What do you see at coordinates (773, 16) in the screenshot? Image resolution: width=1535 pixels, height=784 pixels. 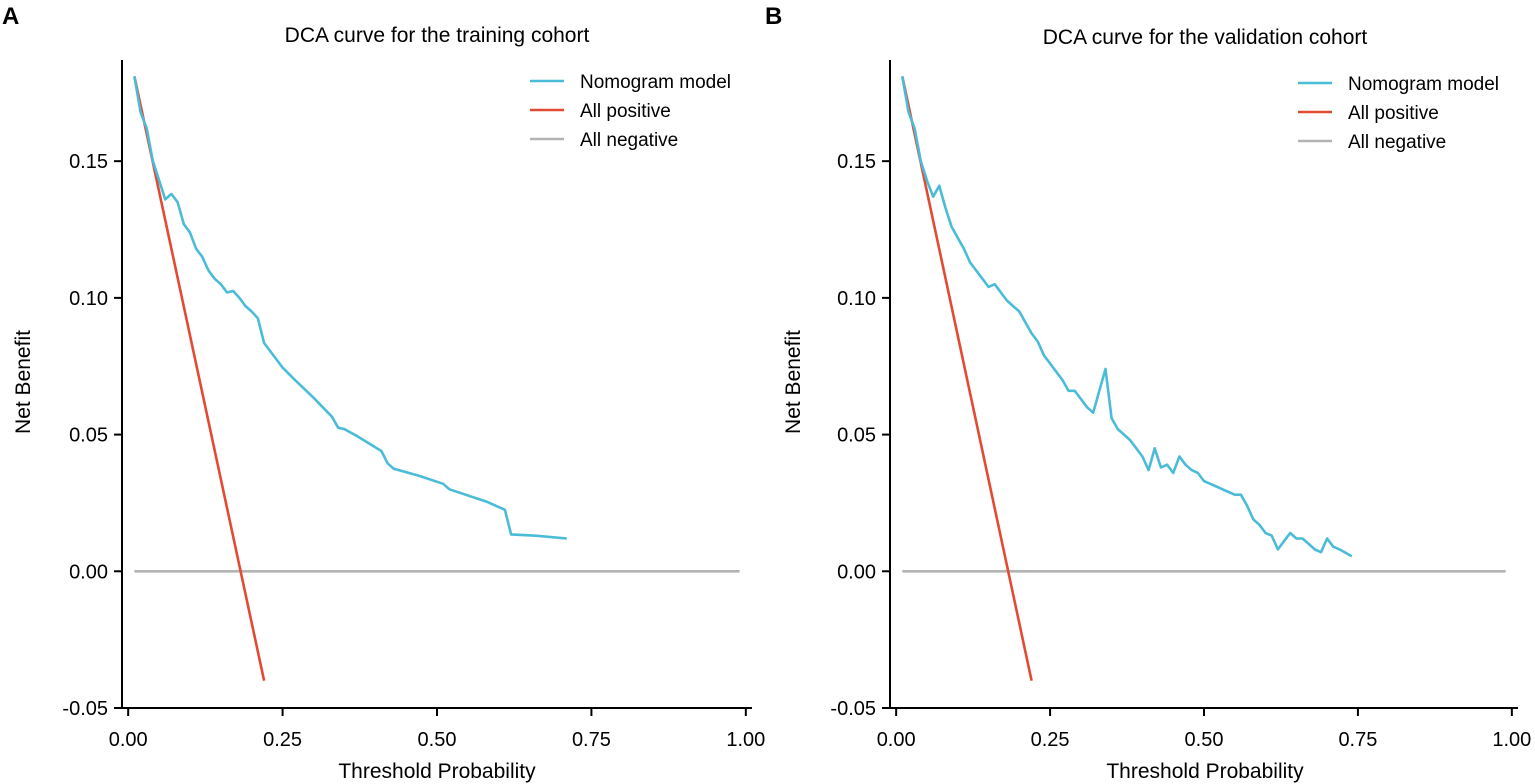 I see `panel-letter: B` at bounding box center [773, 16].